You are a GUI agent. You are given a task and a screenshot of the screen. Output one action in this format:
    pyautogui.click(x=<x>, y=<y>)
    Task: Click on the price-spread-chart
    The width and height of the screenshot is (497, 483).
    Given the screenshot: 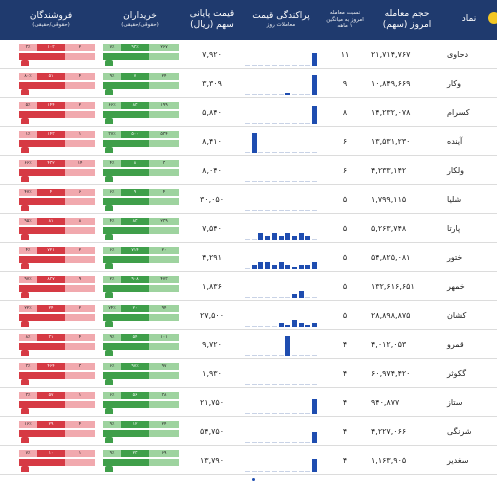 What is the action you would take?
    pyautogui.click(x=281, y=229)
    